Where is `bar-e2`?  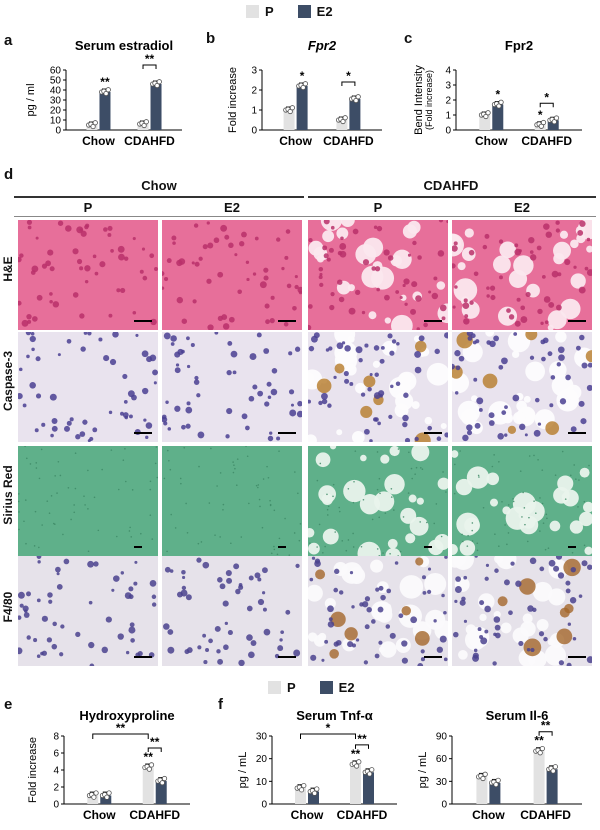
bar-e2 is located at coordinates (302, 108).